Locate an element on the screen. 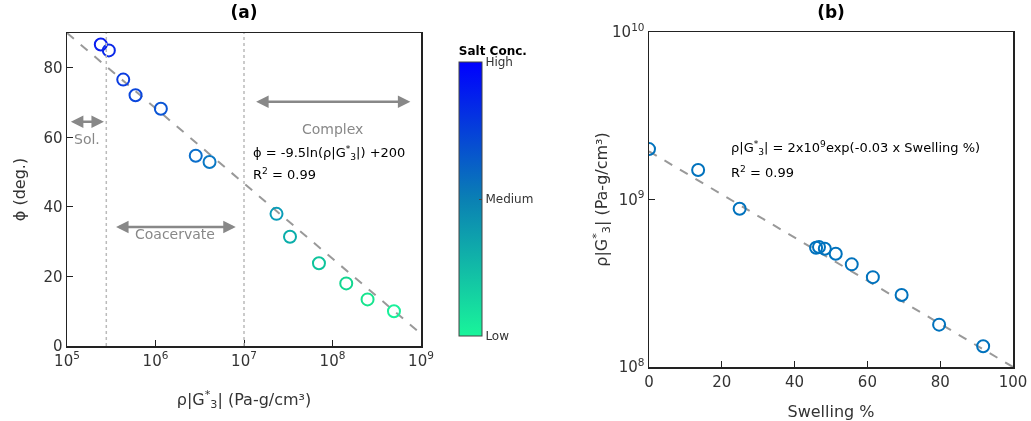 This screenshot has height=421, width=1031. y-axis-title: ϕ (deg.) is located at coordinates (19, 189).